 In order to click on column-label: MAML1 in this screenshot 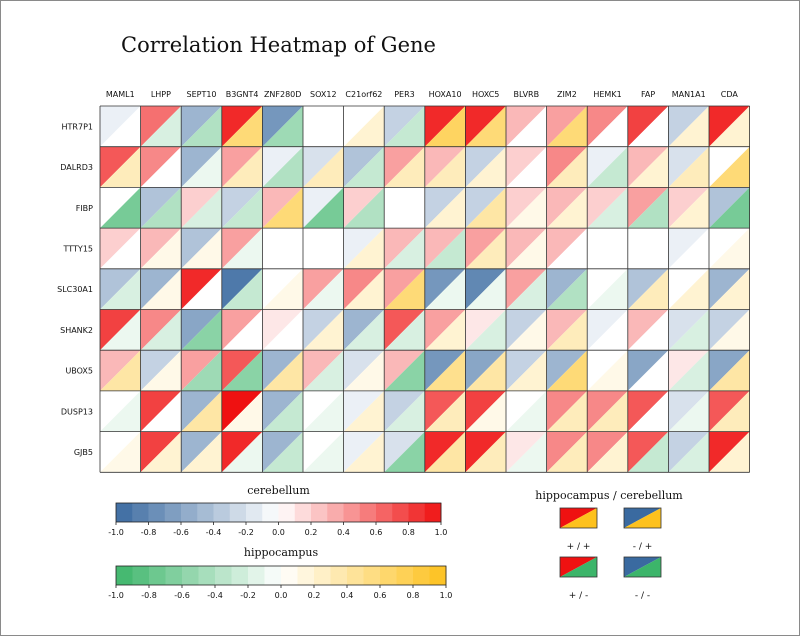, I will do `click(120, 94)`.